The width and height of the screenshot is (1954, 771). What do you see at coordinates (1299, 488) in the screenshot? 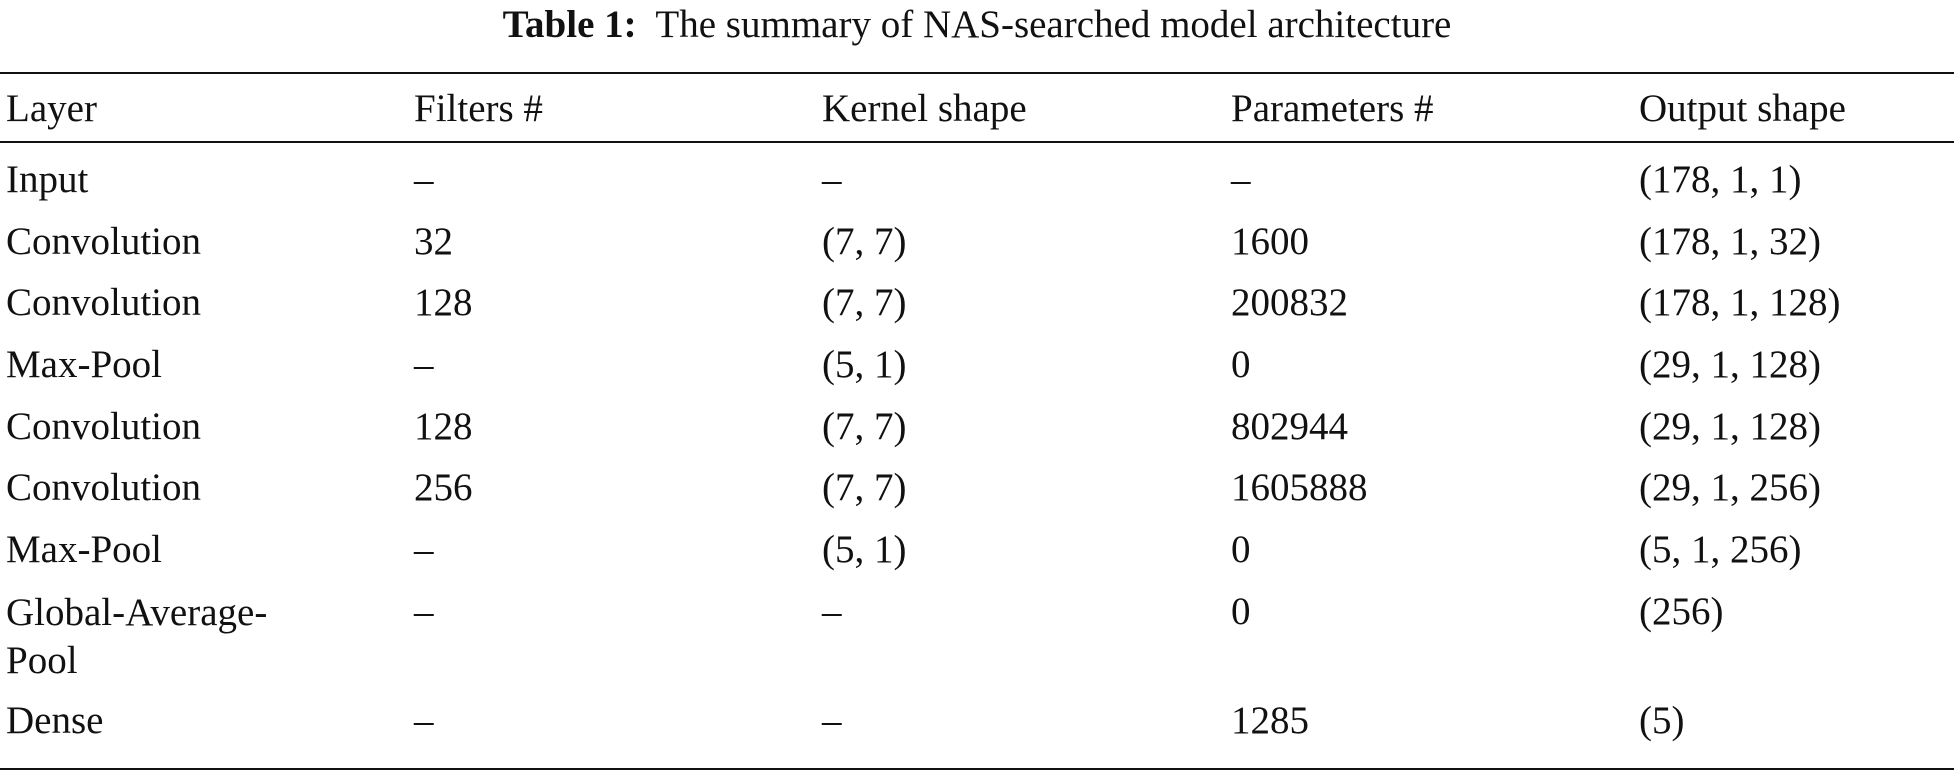
I see `cell-parameters: 1605888` at bounding box center [1299, 488].